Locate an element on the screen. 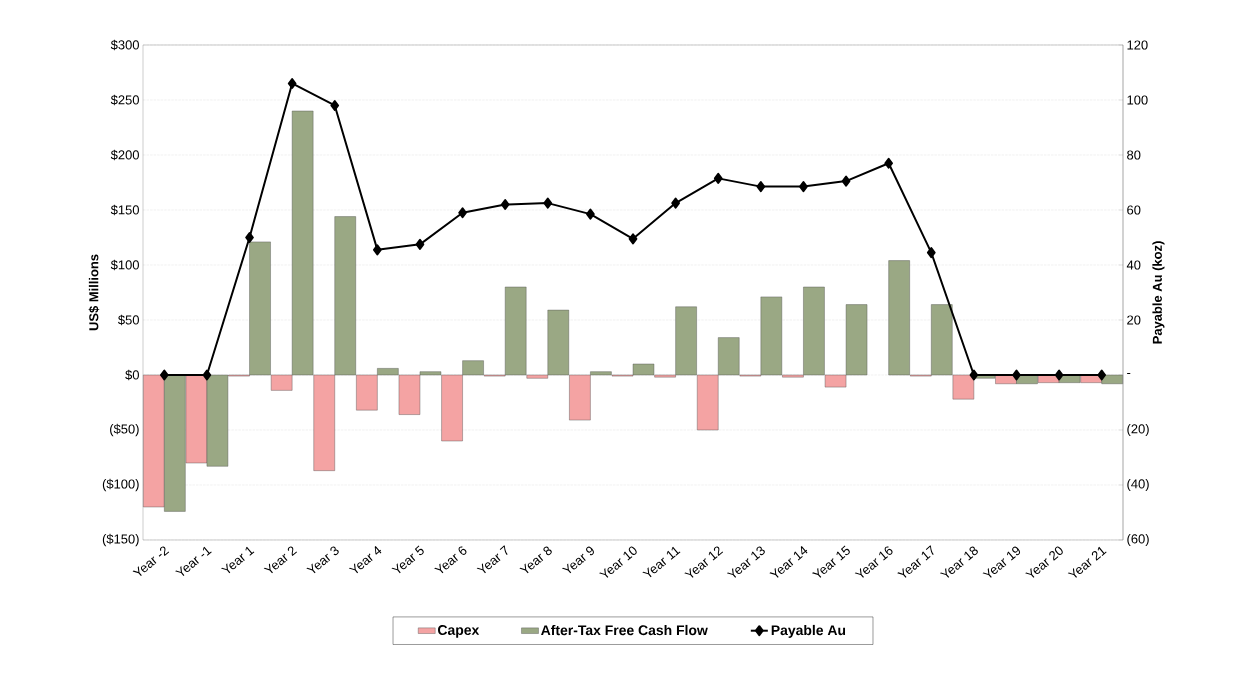 This screenshot has width=1248, height=683. y2-tick-label: - is located at coordinates (1129, 374).